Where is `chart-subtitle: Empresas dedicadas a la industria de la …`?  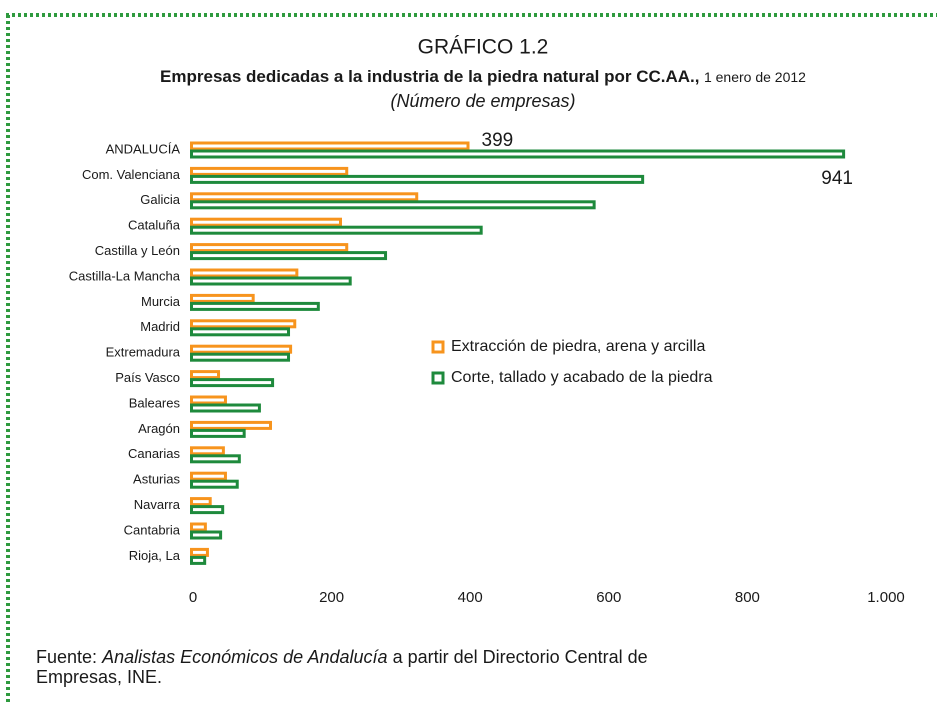 chart-subtitle: Empresas dedicadas a la industria de la … is located at coordinates (483, 76).